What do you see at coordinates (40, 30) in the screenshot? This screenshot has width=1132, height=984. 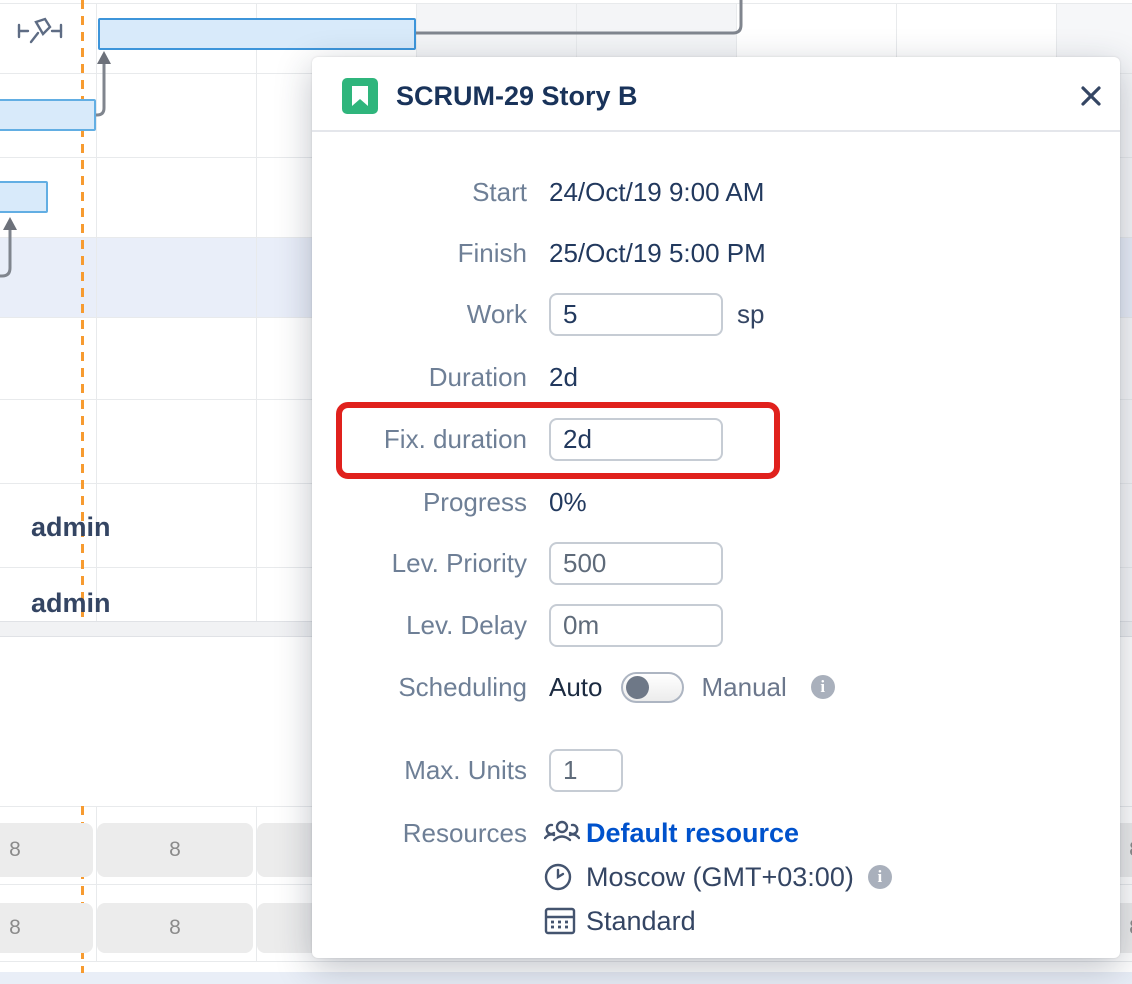 I see `pinned-task-icon` at bounding box center [40, 30].